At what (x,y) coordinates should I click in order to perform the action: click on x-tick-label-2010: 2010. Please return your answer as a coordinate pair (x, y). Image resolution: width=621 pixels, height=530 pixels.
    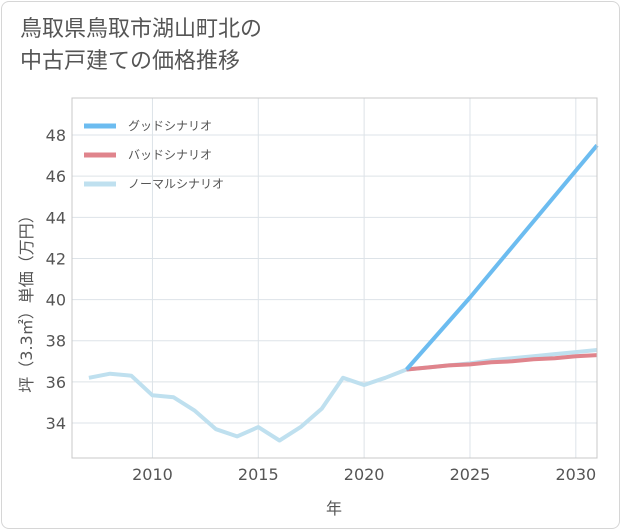
    Looking at the image, I should click on (152, 474).